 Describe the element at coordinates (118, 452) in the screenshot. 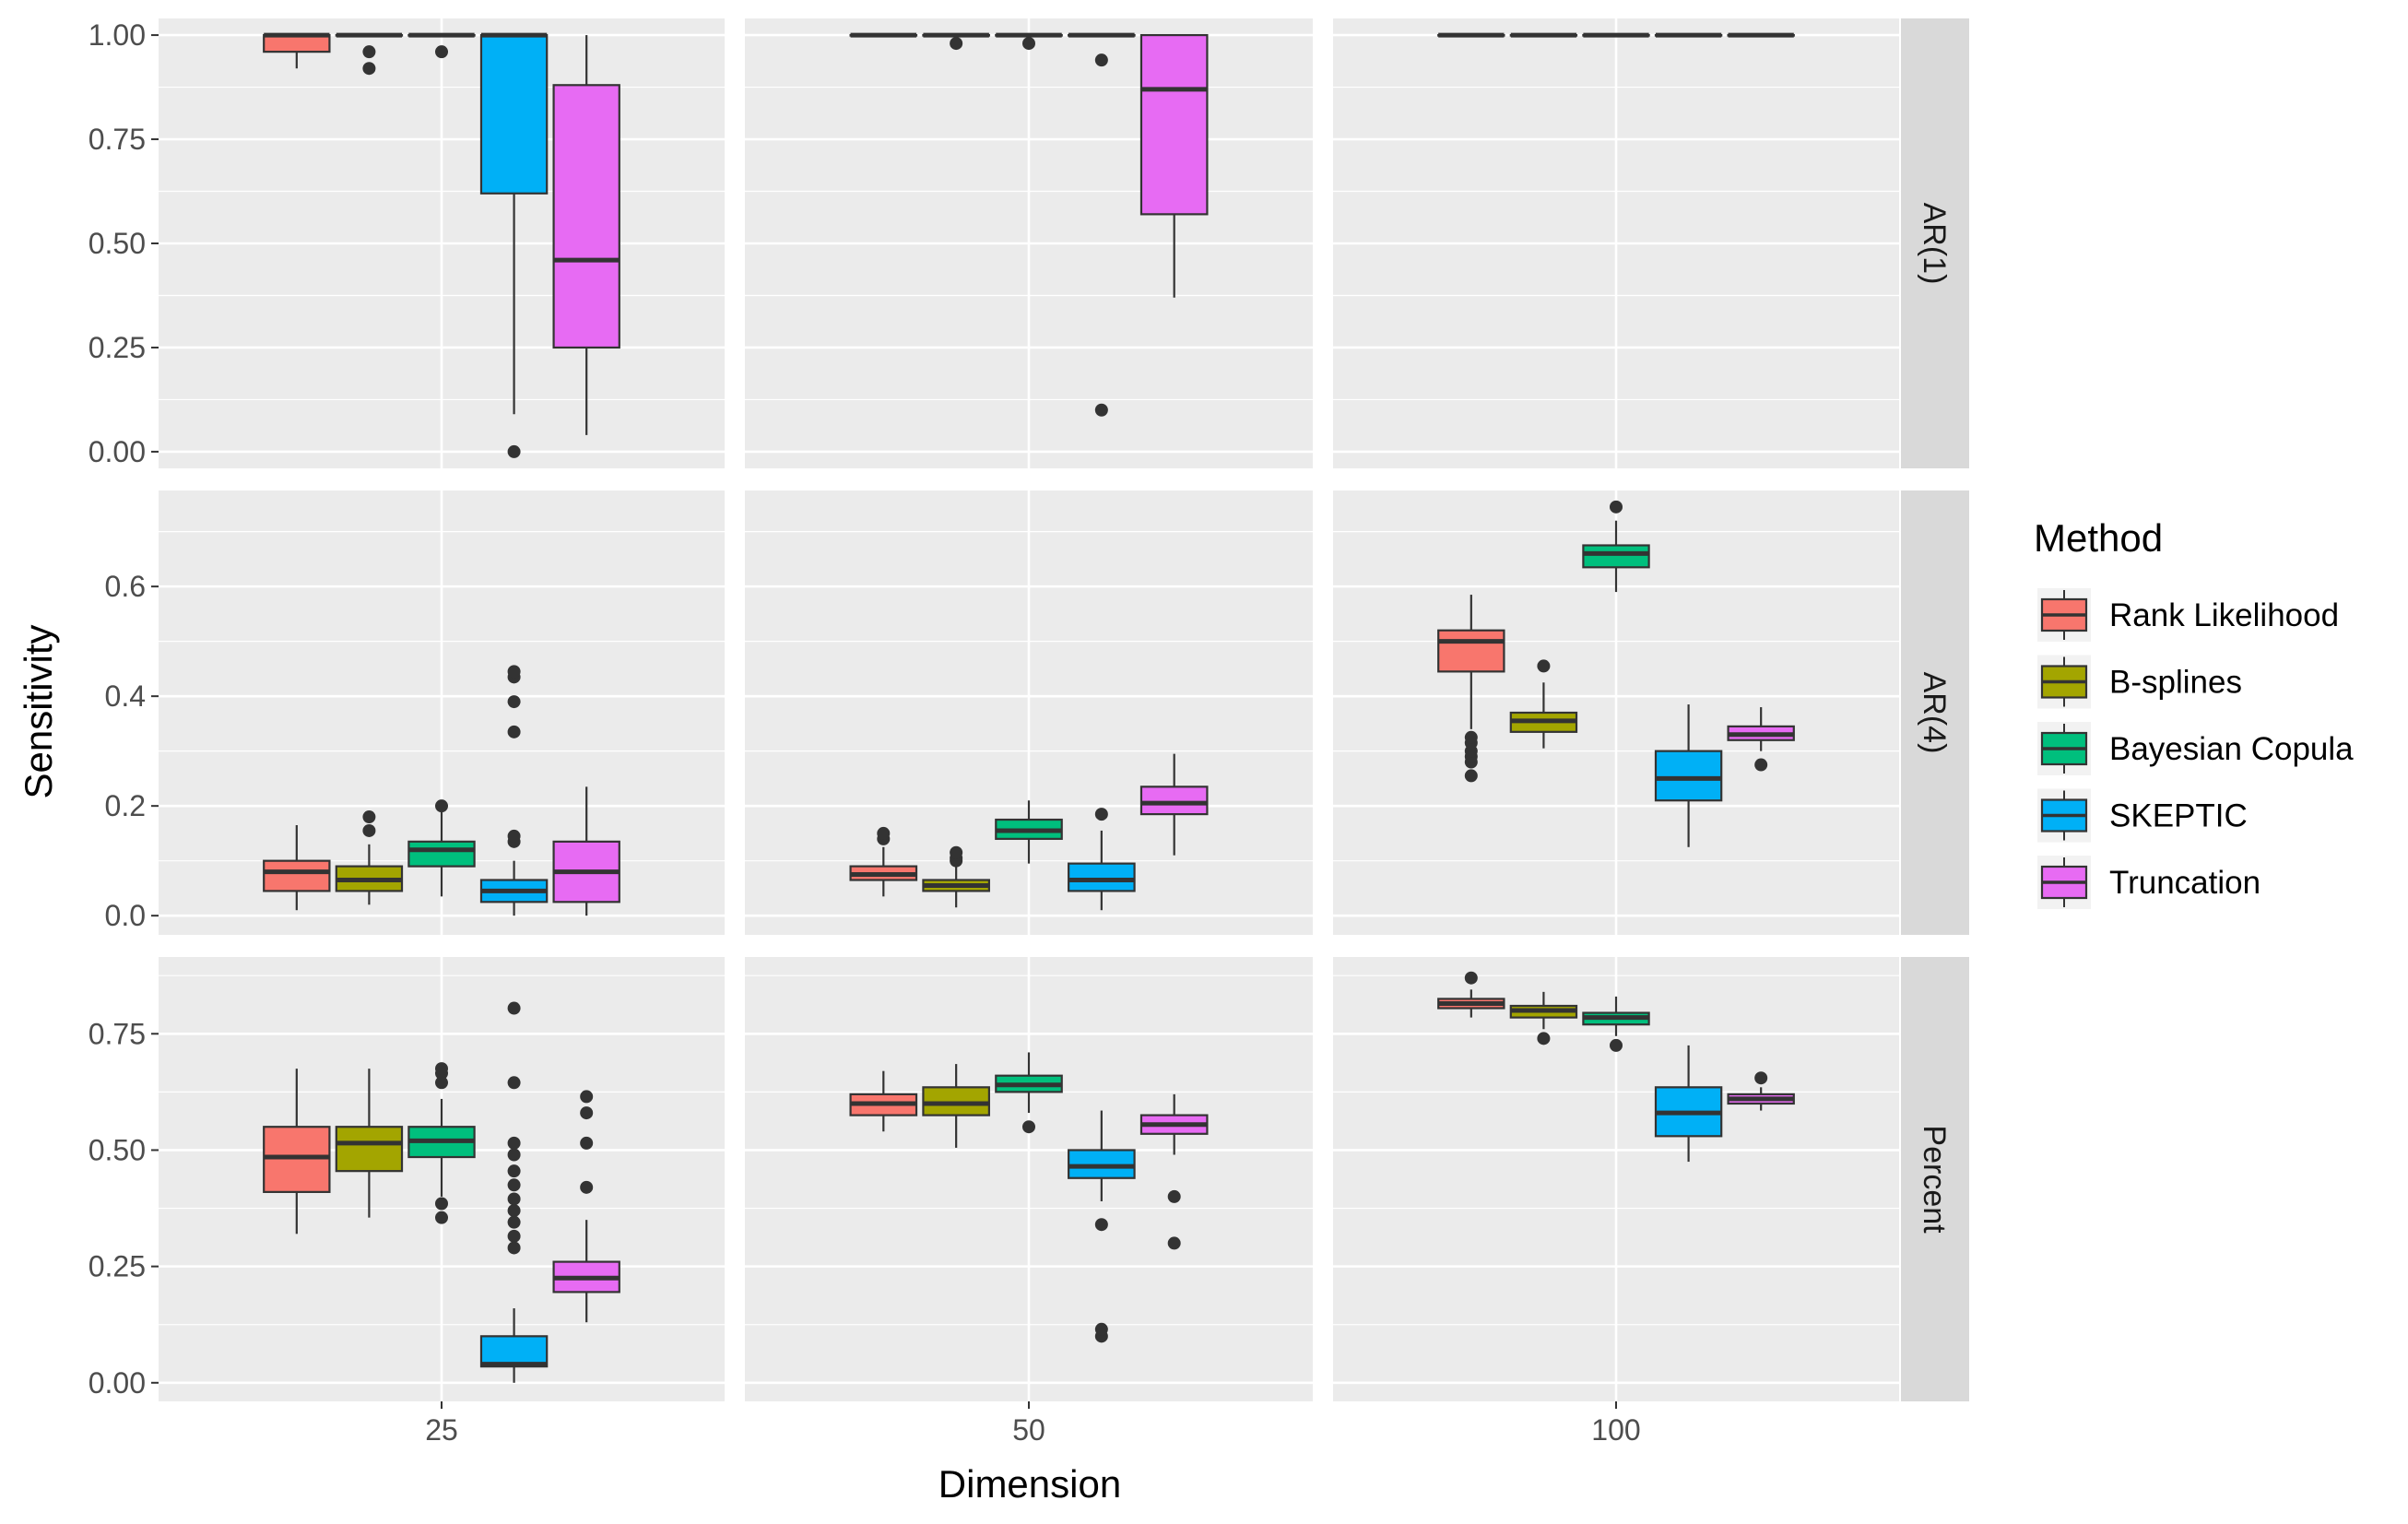

I see `y-tick-label: 0.00` at that location.